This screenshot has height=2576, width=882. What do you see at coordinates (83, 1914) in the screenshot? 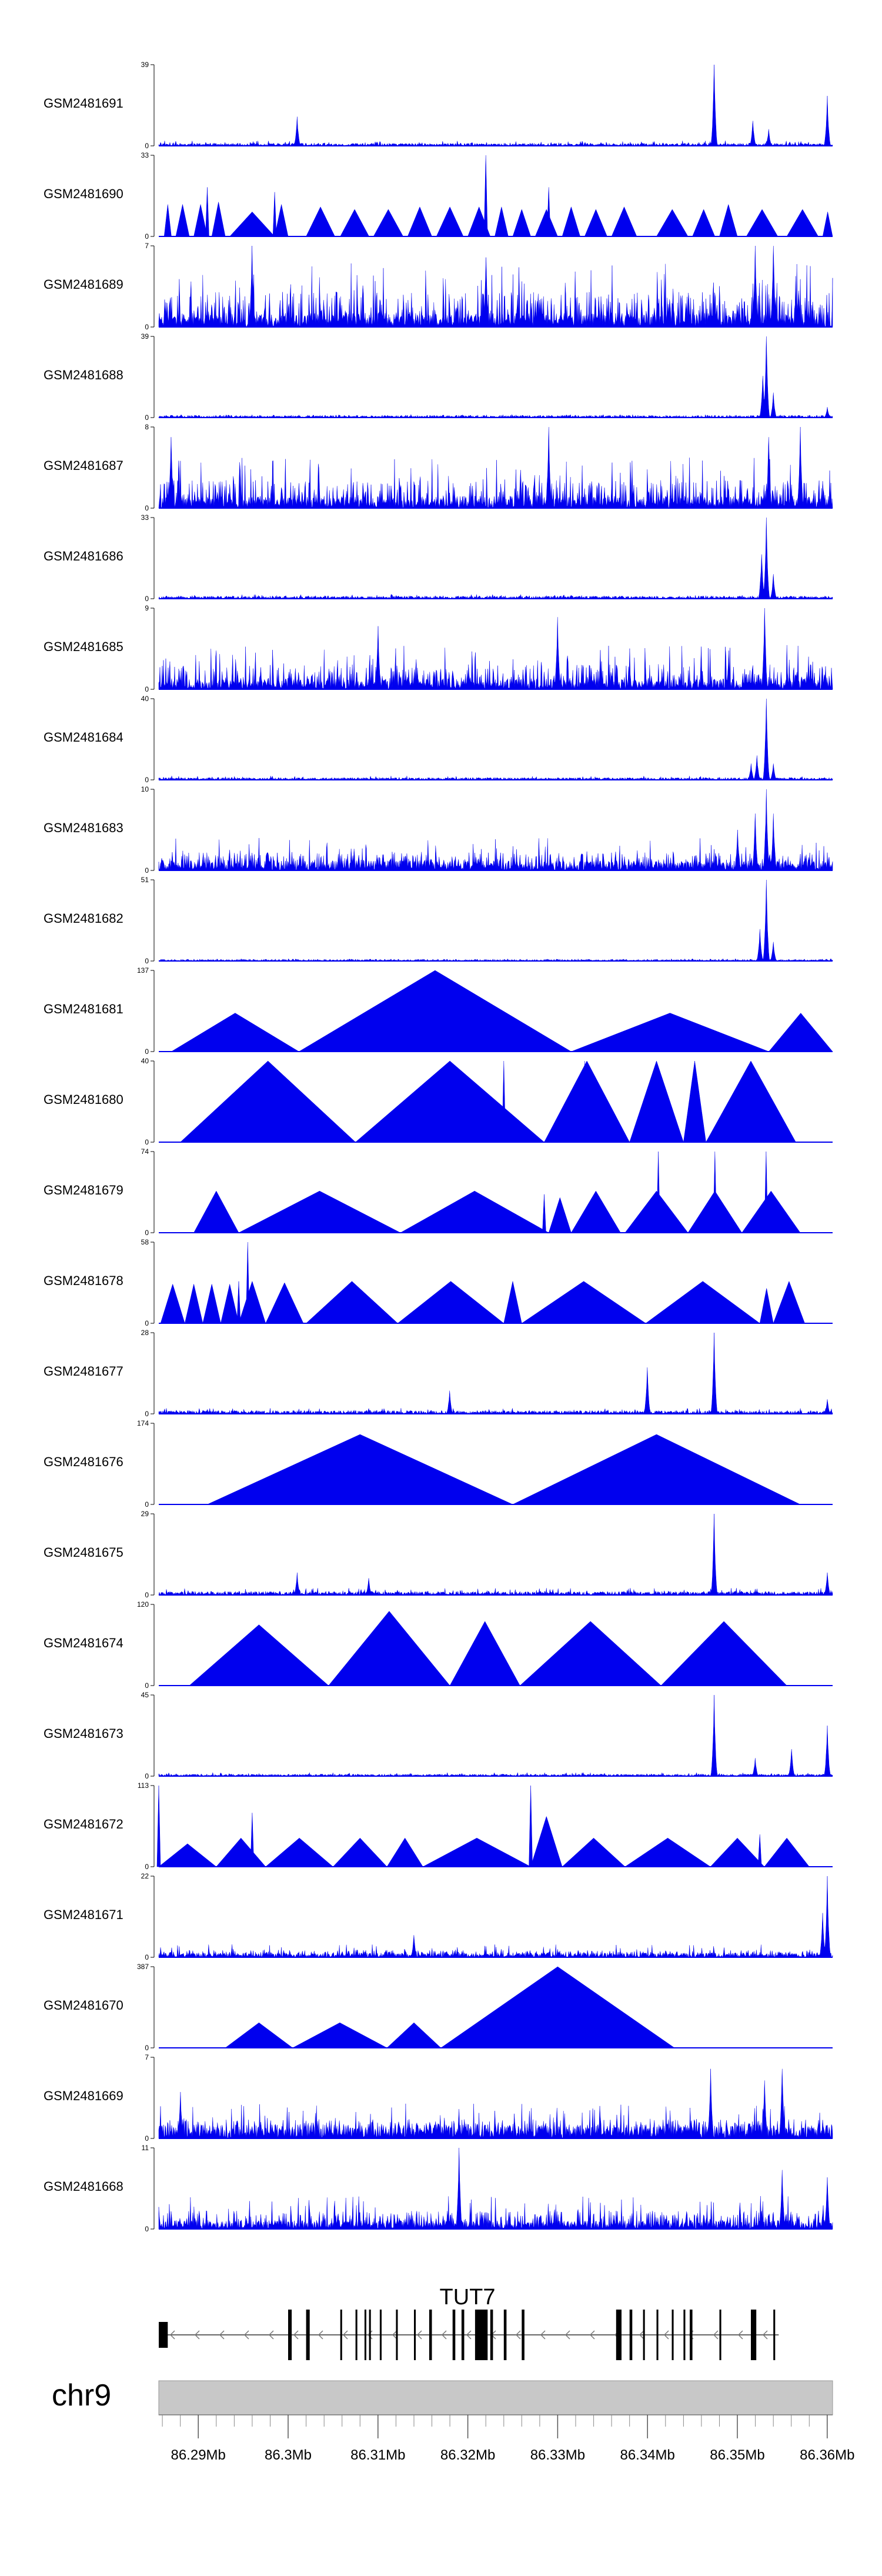
I see `track-label: GSM2481671` at bounding box center [83, 1914].